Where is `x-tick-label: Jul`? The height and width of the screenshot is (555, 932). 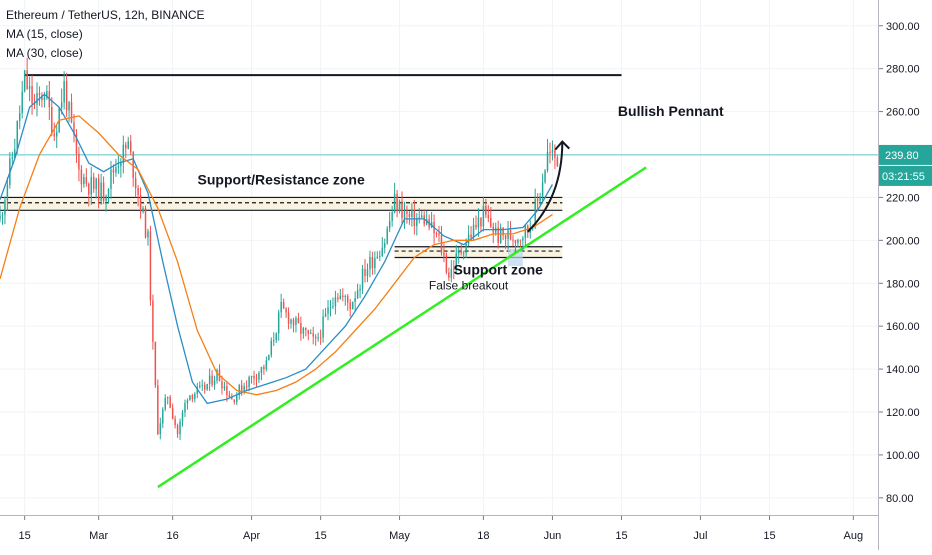
x-tick-label: Jul is located at coordinates (700, 536).